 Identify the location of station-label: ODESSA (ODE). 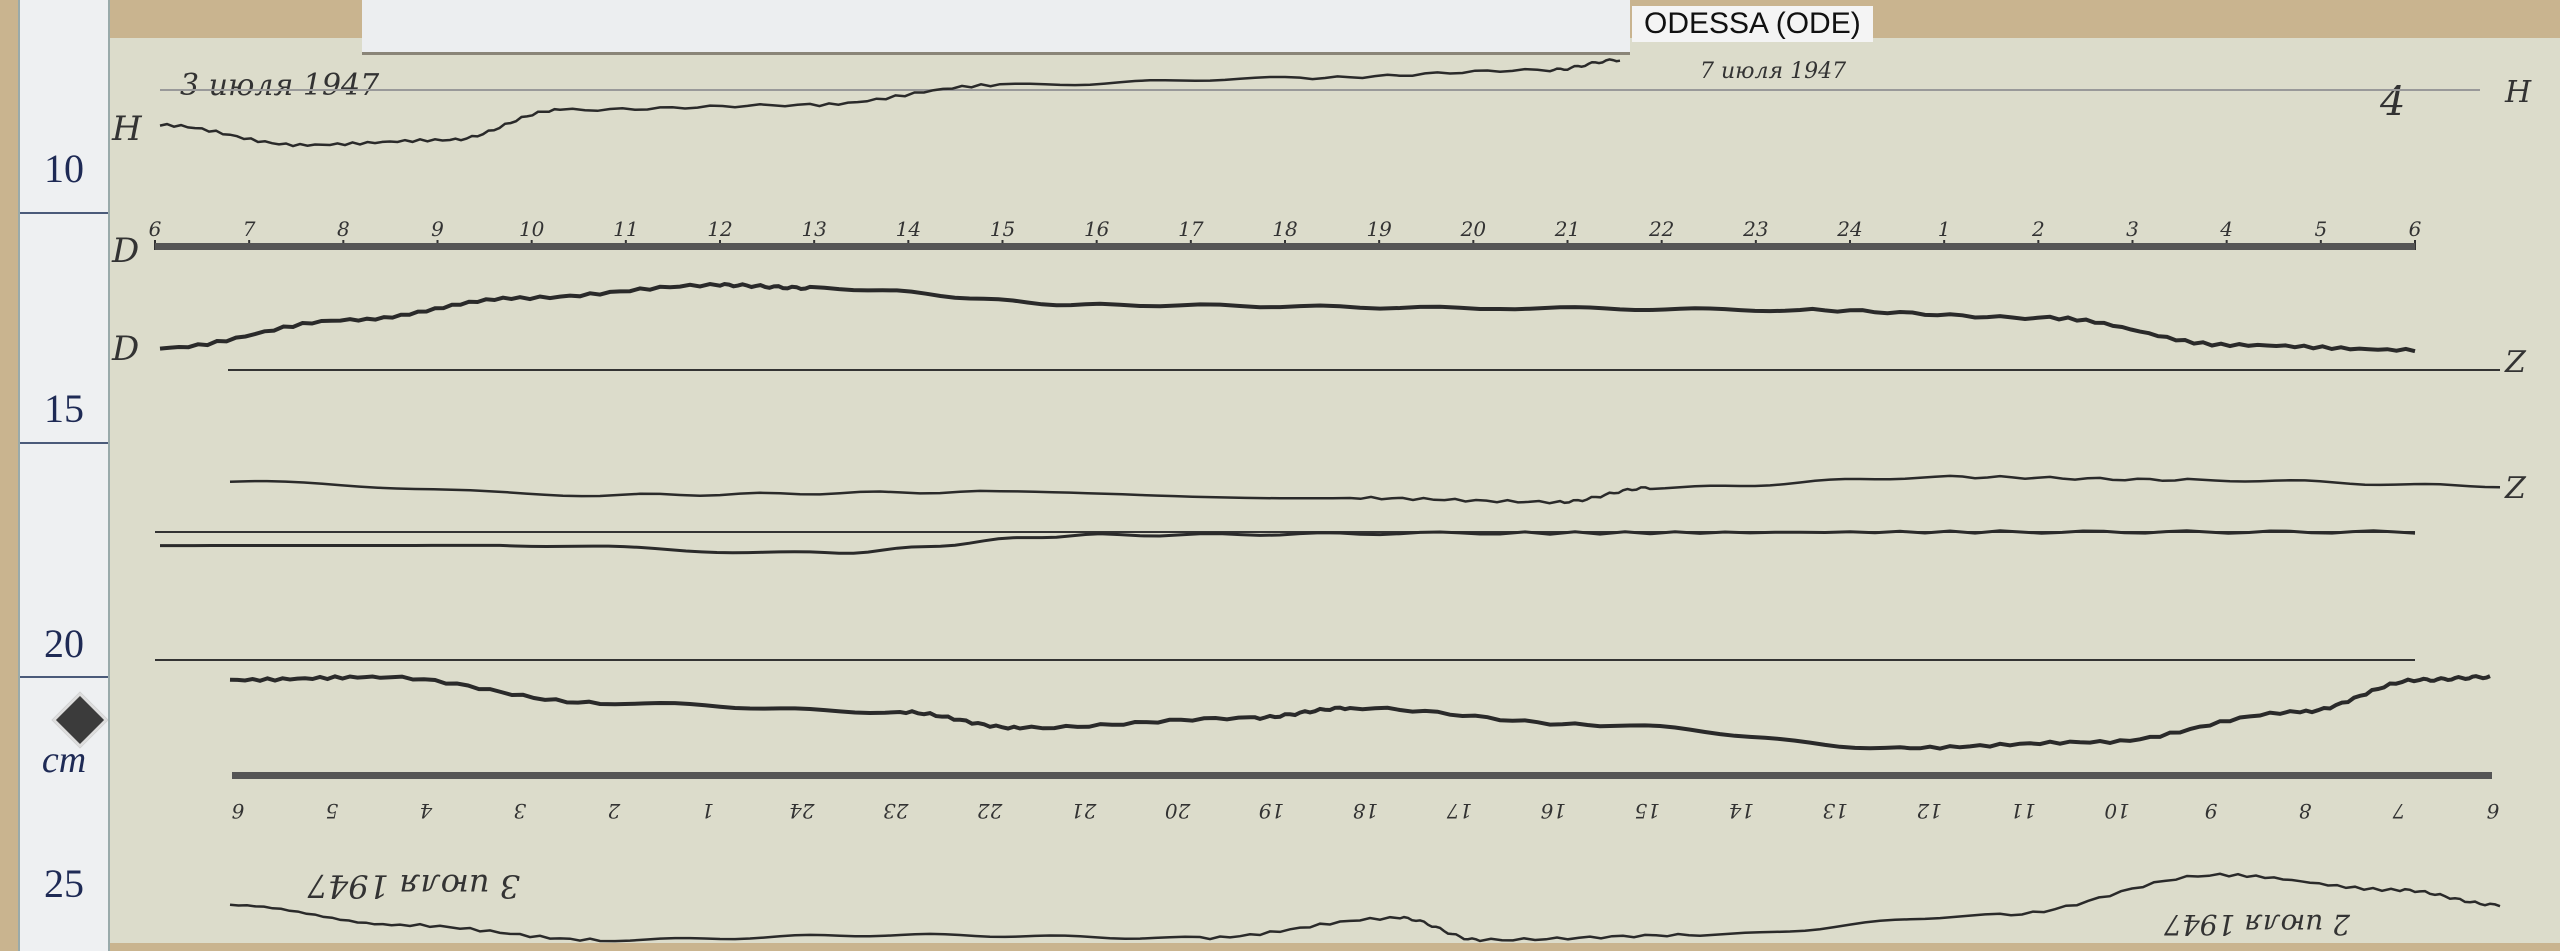
(1752, 24).